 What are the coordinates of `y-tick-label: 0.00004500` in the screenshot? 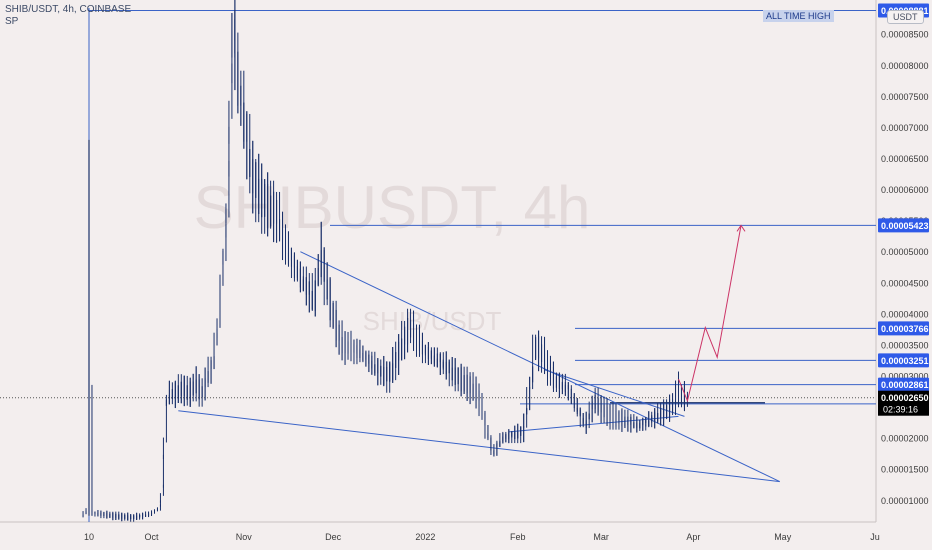 It's located at (905, 283).